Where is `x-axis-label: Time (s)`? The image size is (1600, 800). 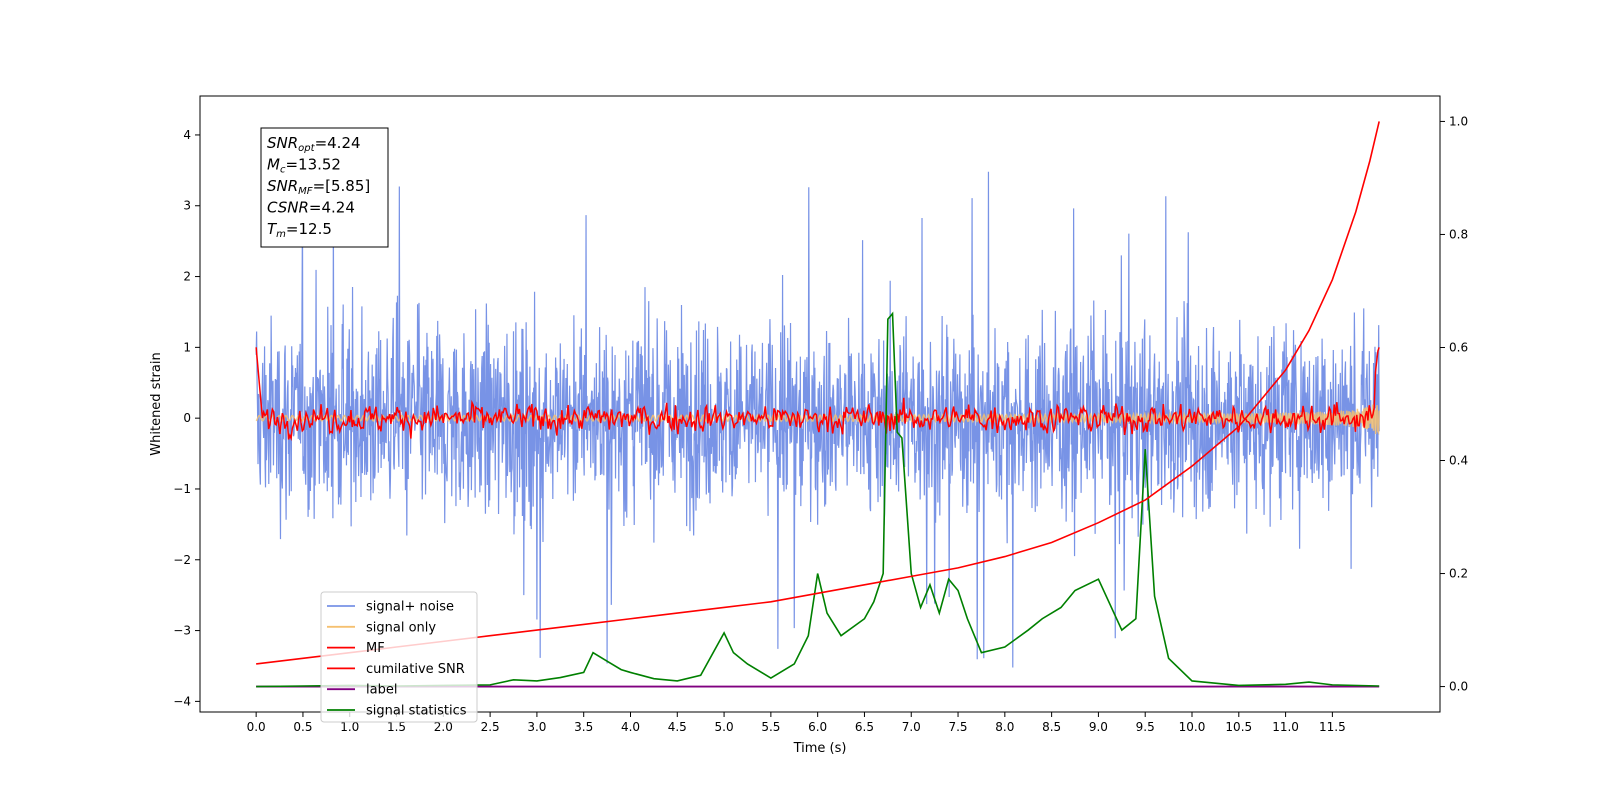
x-axis-label: Time (s) is located at coordinates (820, 748).